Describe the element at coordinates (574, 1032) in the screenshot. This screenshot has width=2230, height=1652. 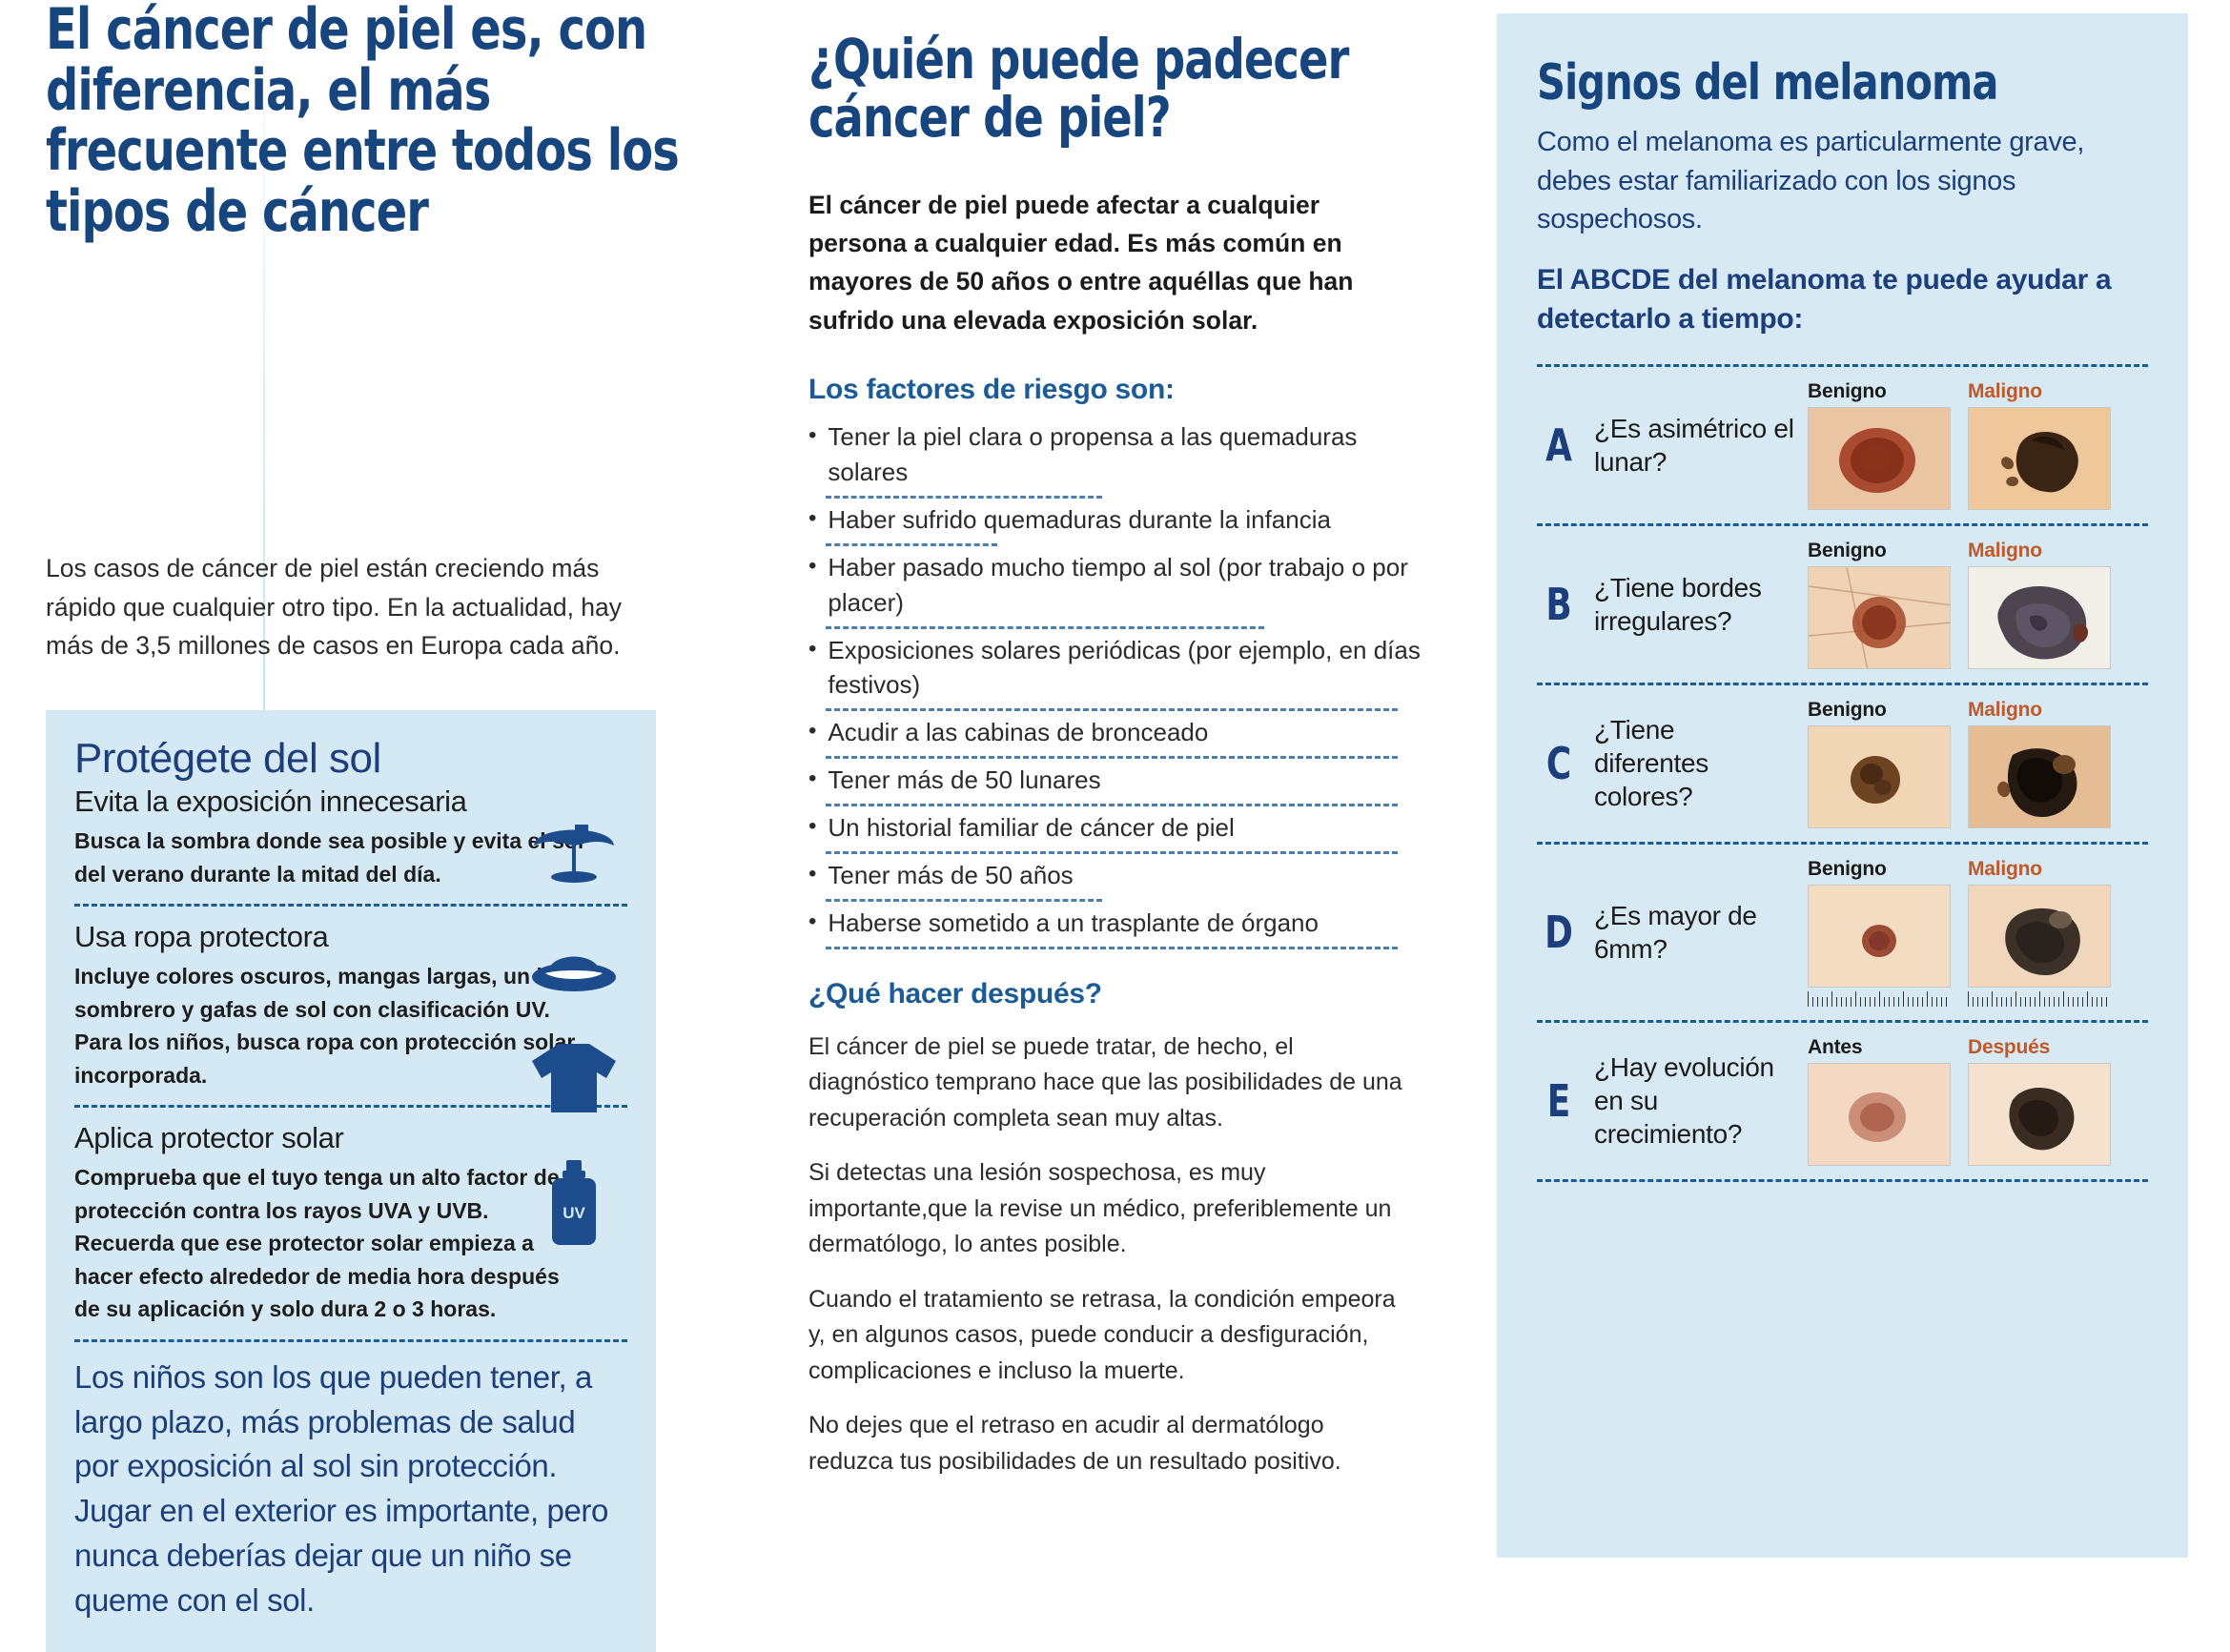
I see `protect-icon-column: UV` at that location.